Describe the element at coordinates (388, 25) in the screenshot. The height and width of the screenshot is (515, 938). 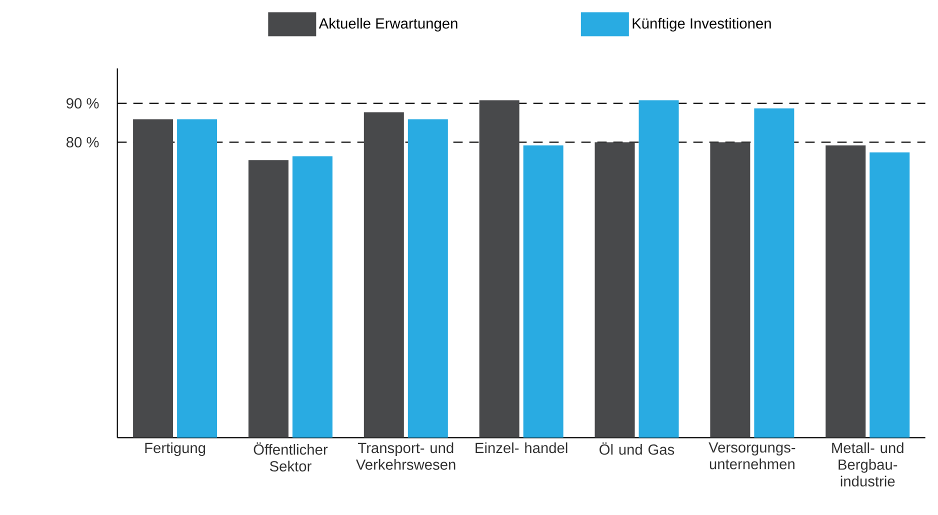
I see `legend-label: Aktuelle Erwartungen` at that location.